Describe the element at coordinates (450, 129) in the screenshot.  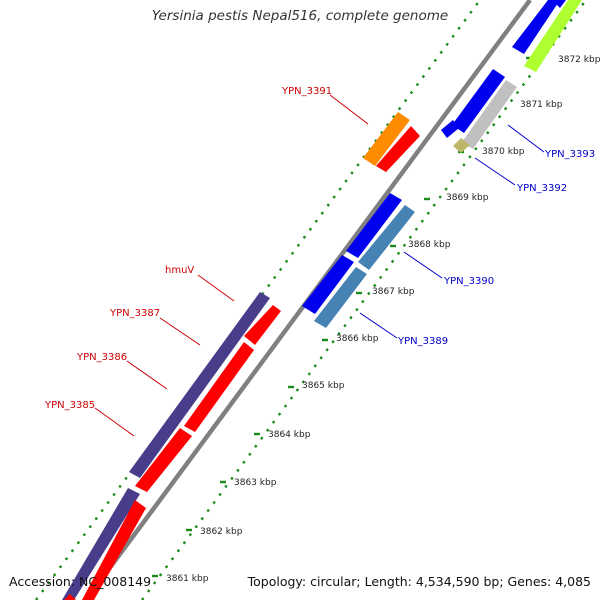
I see `gene-blue-small` at that location.